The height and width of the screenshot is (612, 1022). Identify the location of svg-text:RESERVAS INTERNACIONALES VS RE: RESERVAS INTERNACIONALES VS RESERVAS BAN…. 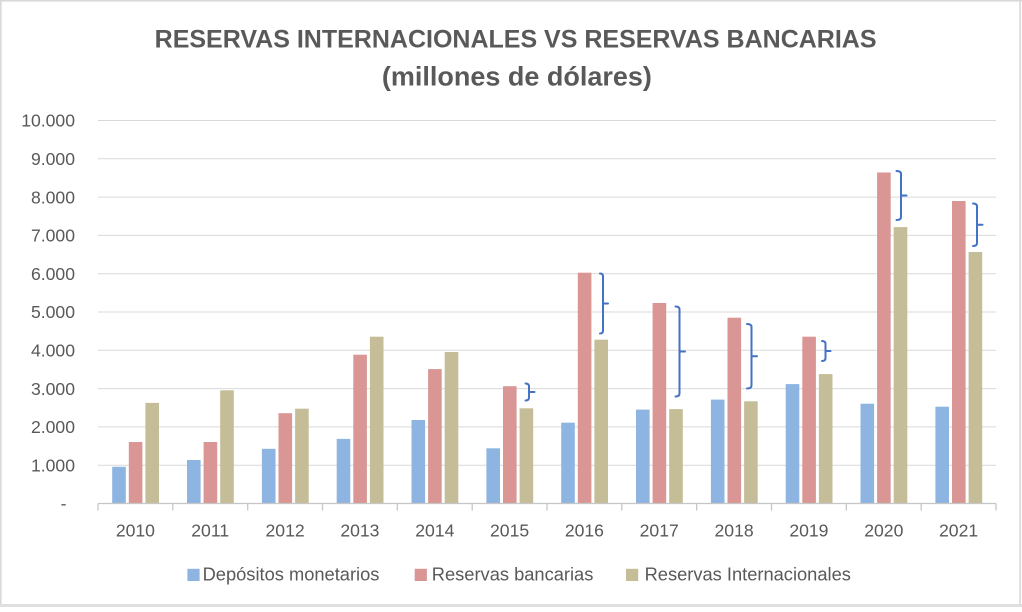
(516, 39).